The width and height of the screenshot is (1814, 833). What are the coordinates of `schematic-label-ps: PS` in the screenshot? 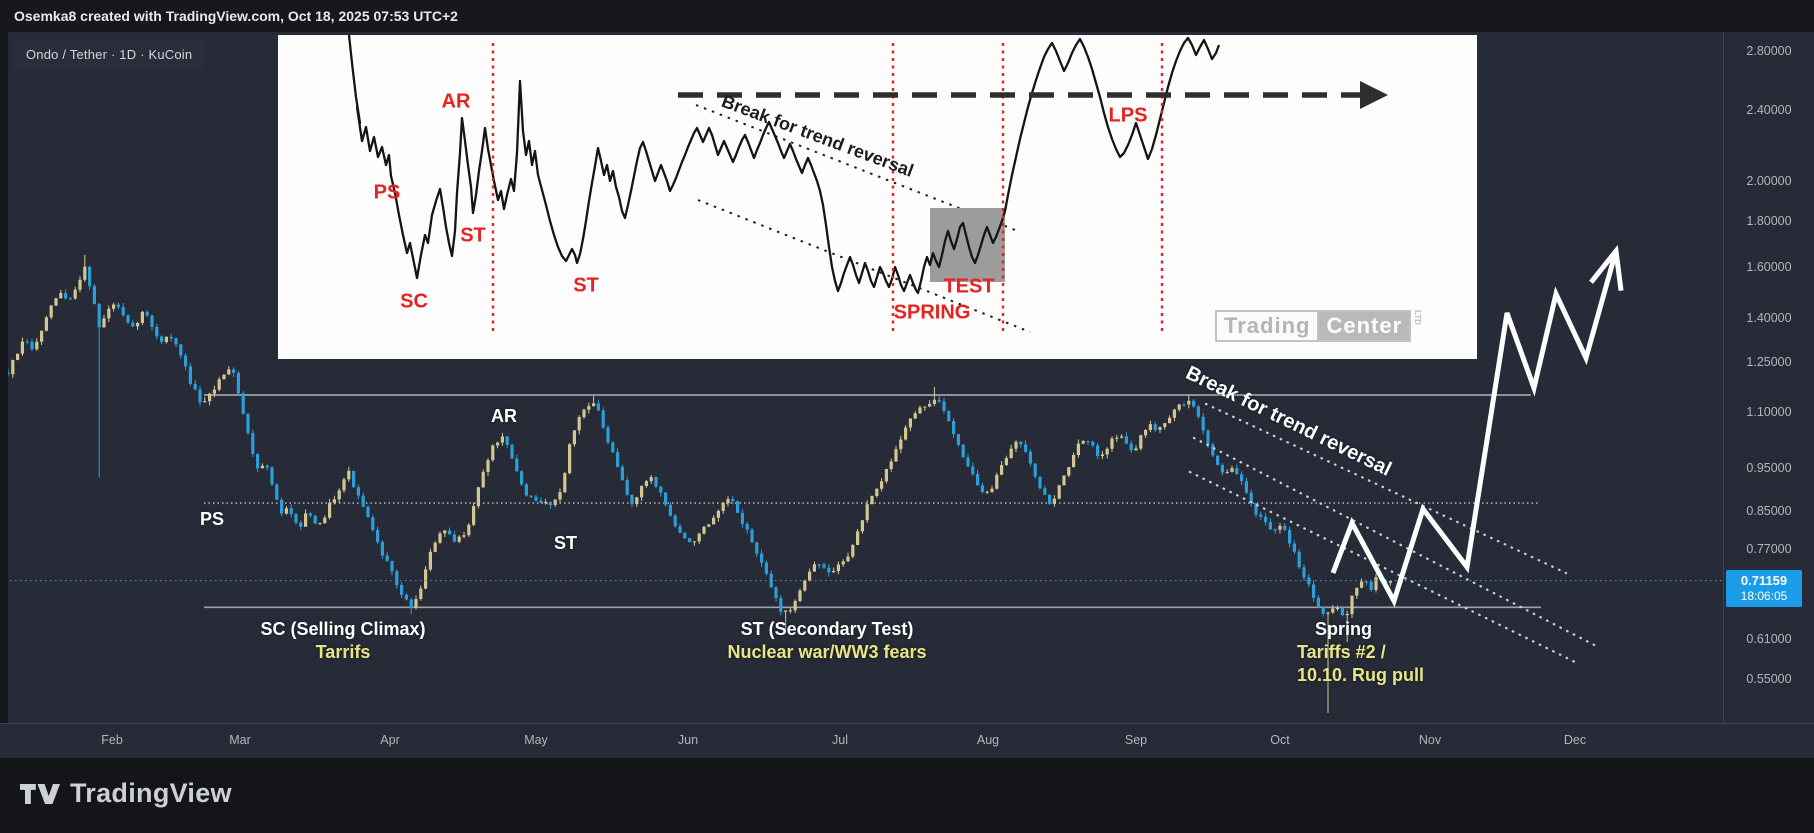 It's located at (387, 192).